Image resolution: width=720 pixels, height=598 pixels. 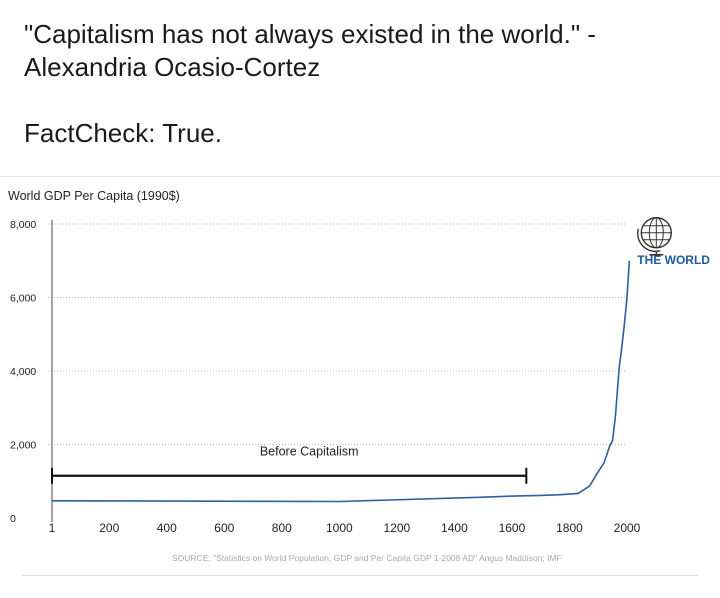 What do you see at coordinates (123, 133) in the screenshot?
I see `factcheck-text: FactCheck: True.` at bounding box center [123, 133].